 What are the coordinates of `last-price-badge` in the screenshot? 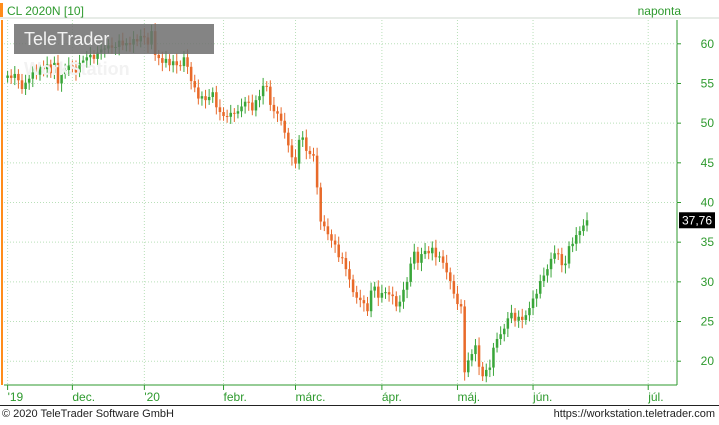 It's located at (697, 220).